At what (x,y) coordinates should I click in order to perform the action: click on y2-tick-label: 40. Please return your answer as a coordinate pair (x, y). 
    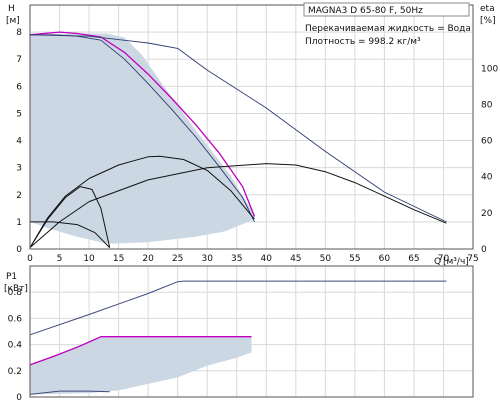
    Looking at the image, I should click on (487, 178).